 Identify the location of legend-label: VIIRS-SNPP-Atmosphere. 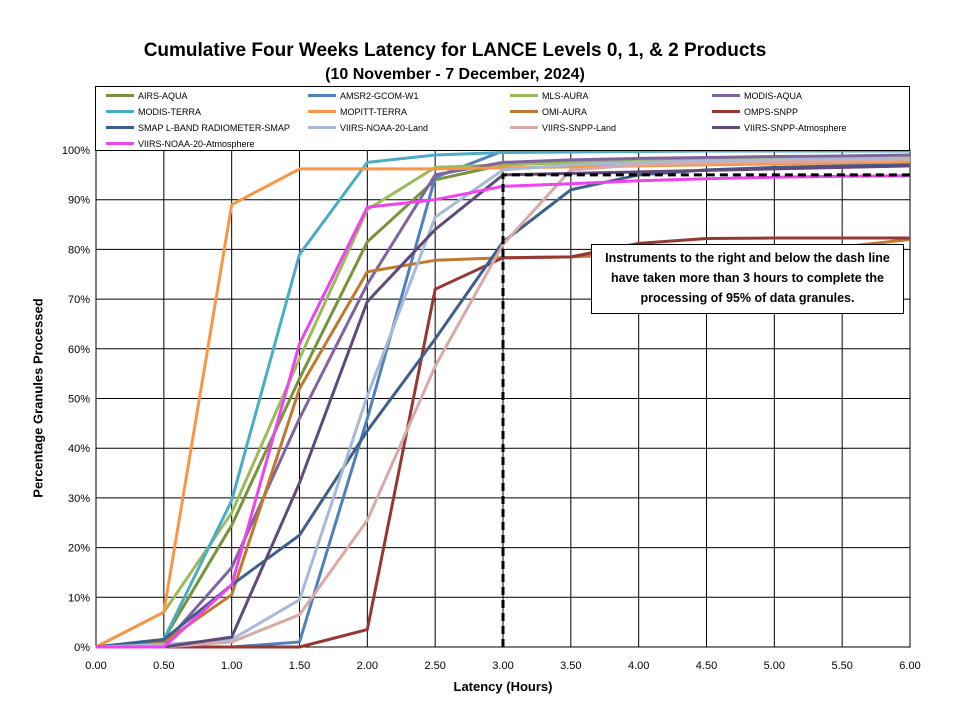
(795, 128).